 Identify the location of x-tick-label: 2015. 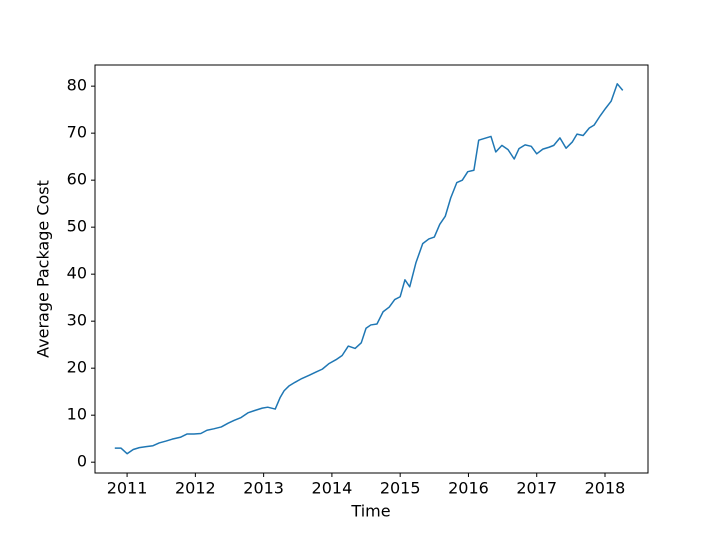
(400, 488).